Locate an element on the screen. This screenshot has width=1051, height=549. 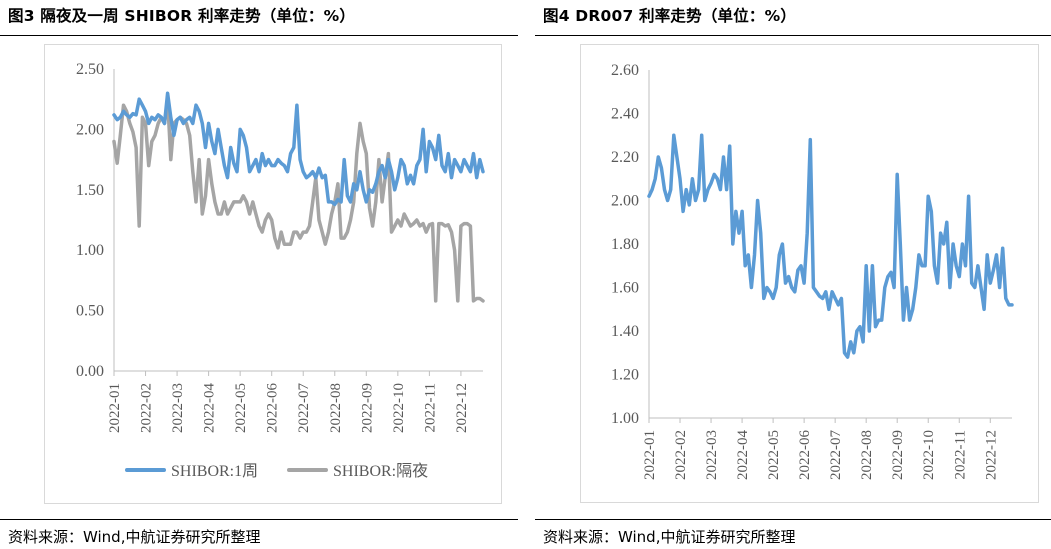
y-tick-label: 0.00 is located at coordinates (90, 371).